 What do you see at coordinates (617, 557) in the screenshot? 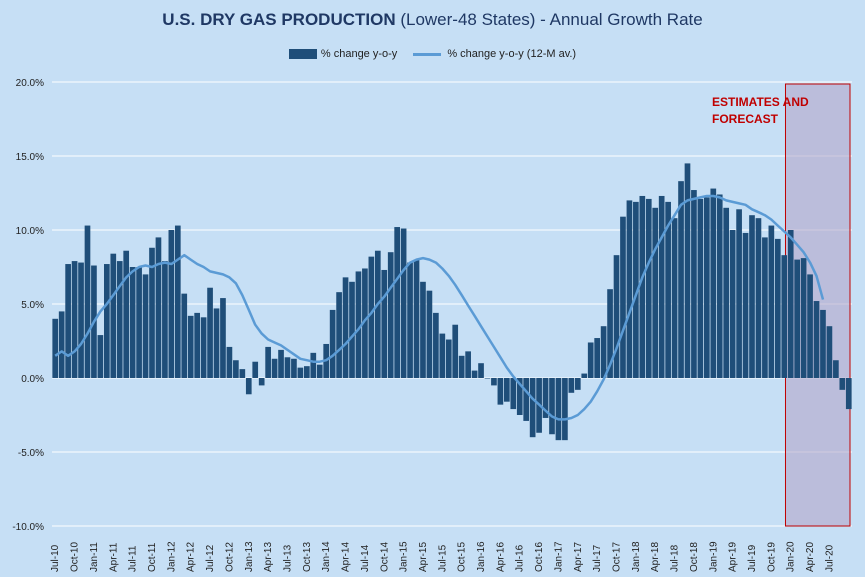
I see `x-tick-label: Oct-17` at bounding box center [617, 557].